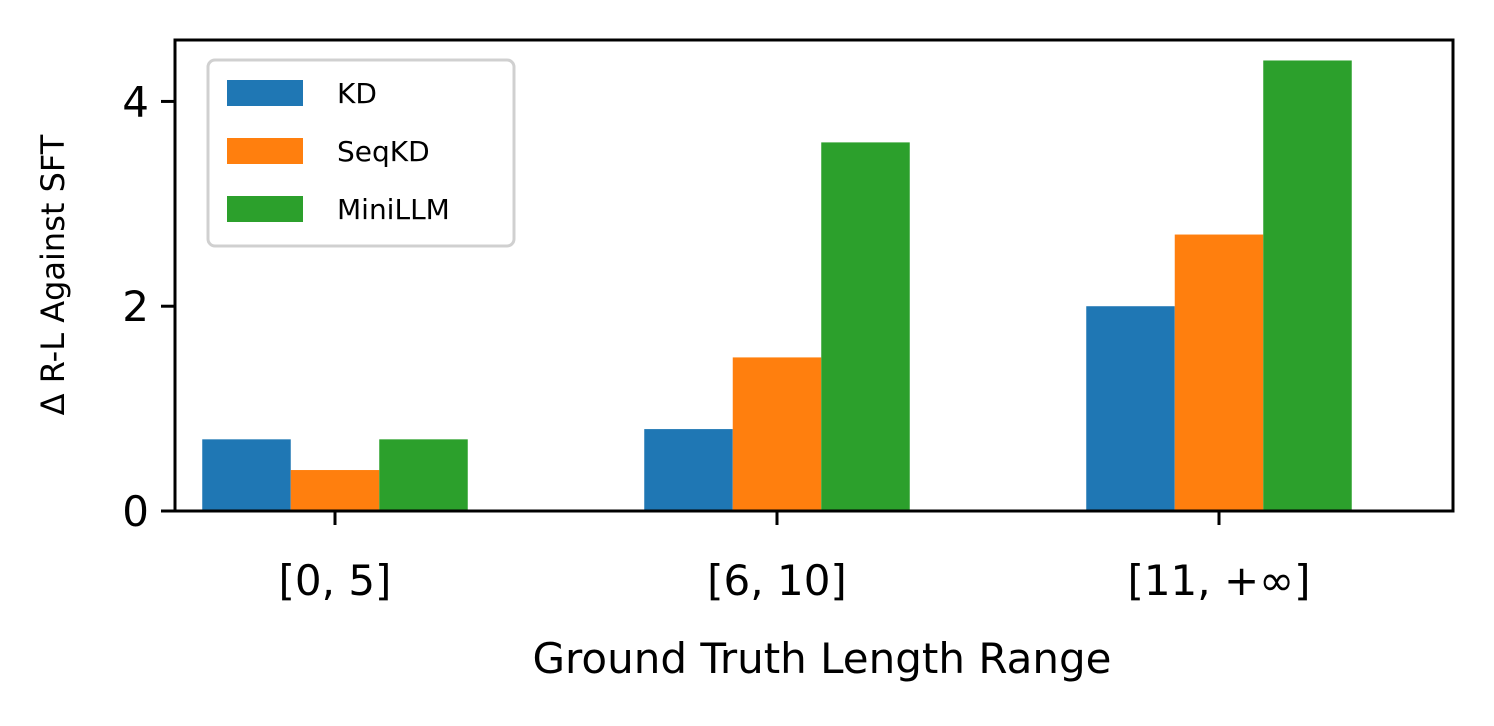  What do you see at coordinates (265, 93) in the screenshot?
I see `legend-swatch-kd` at bounding box center [265, 93].